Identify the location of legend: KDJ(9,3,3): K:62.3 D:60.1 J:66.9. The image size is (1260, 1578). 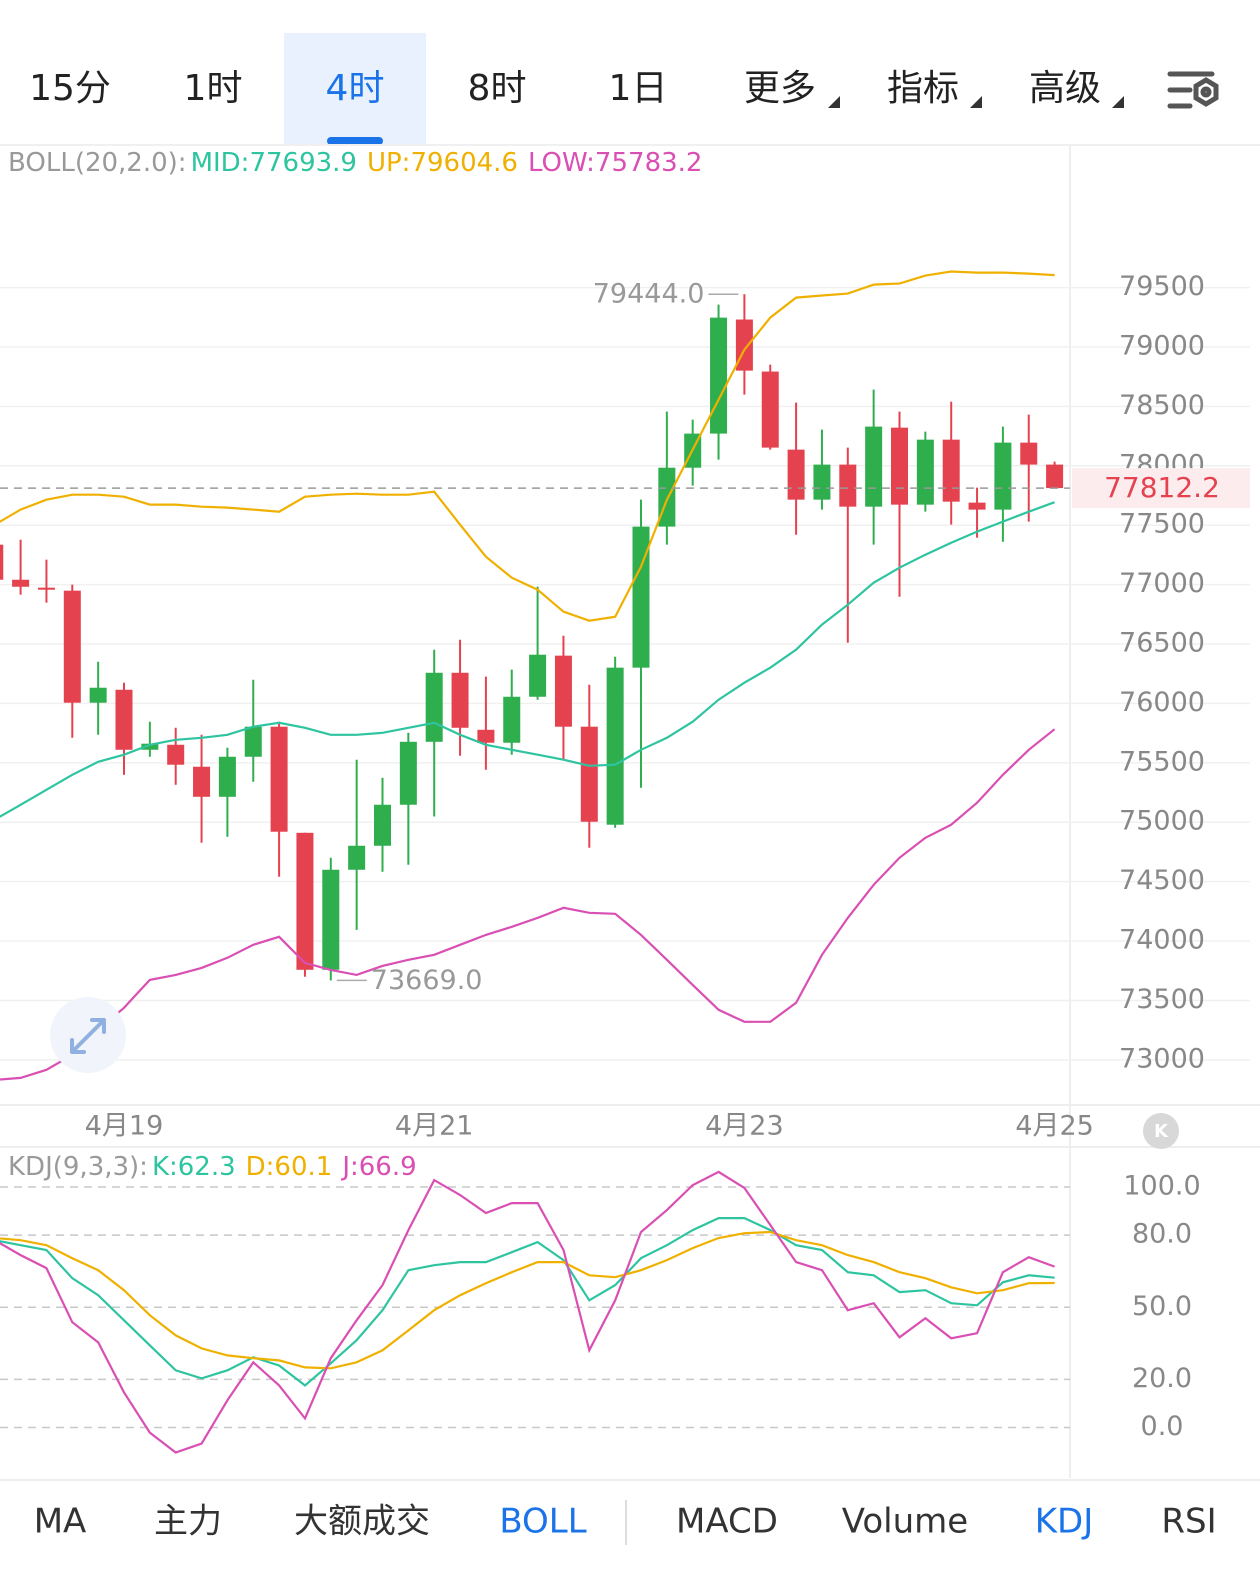
(212, 1167).